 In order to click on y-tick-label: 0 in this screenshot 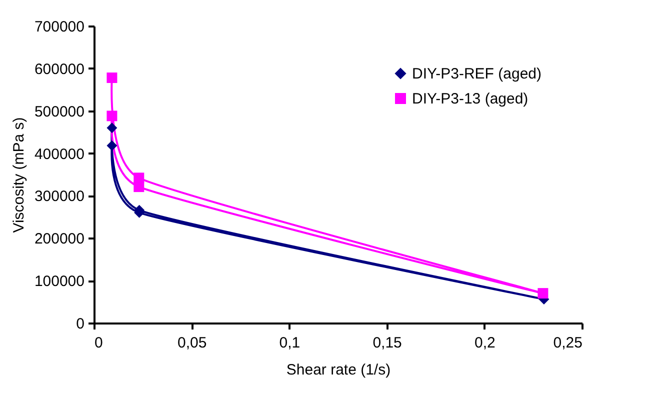, I will do `click(80, 324)`.